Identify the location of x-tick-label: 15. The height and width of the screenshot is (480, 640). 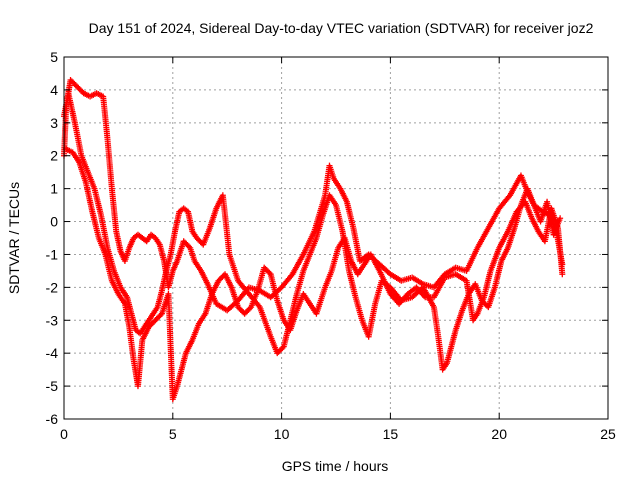
(391, 434).